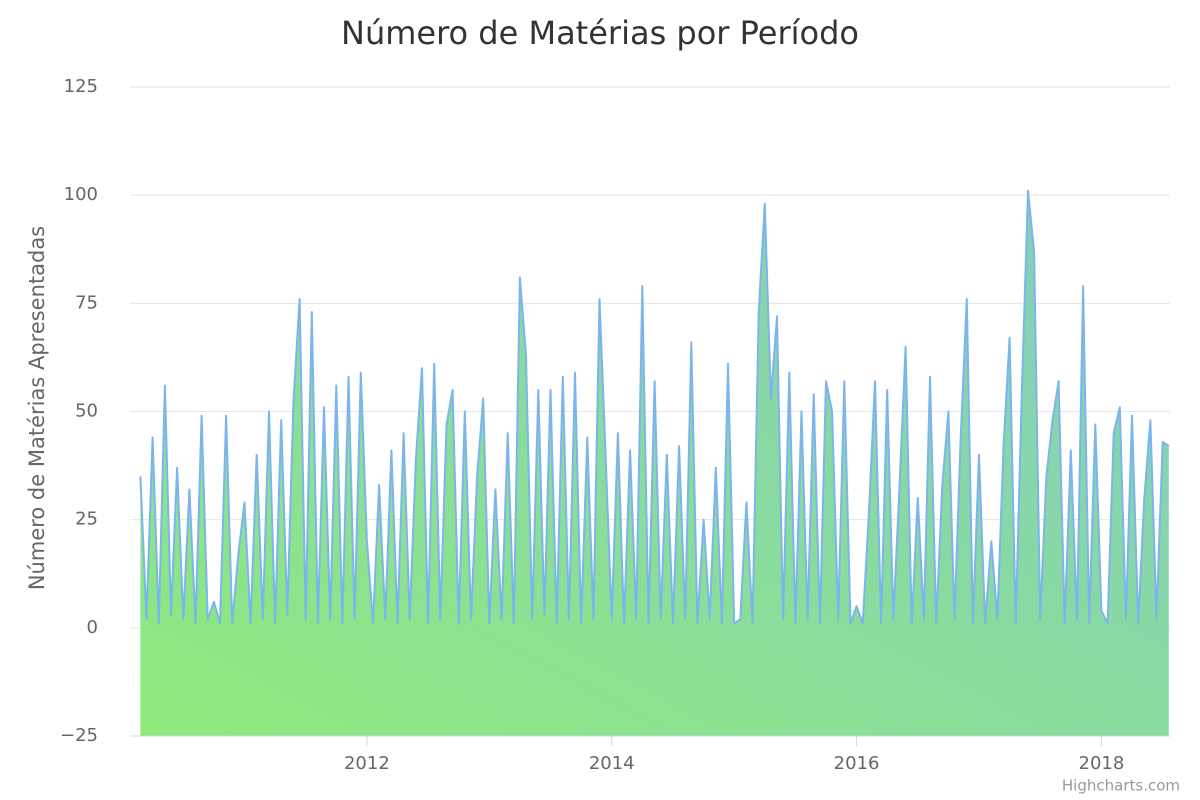 This screenshot has height=800, width=1200. Describe the element at coordinates (81, 86) in the screenshot. I see `y-tick-label: 125` at that location.